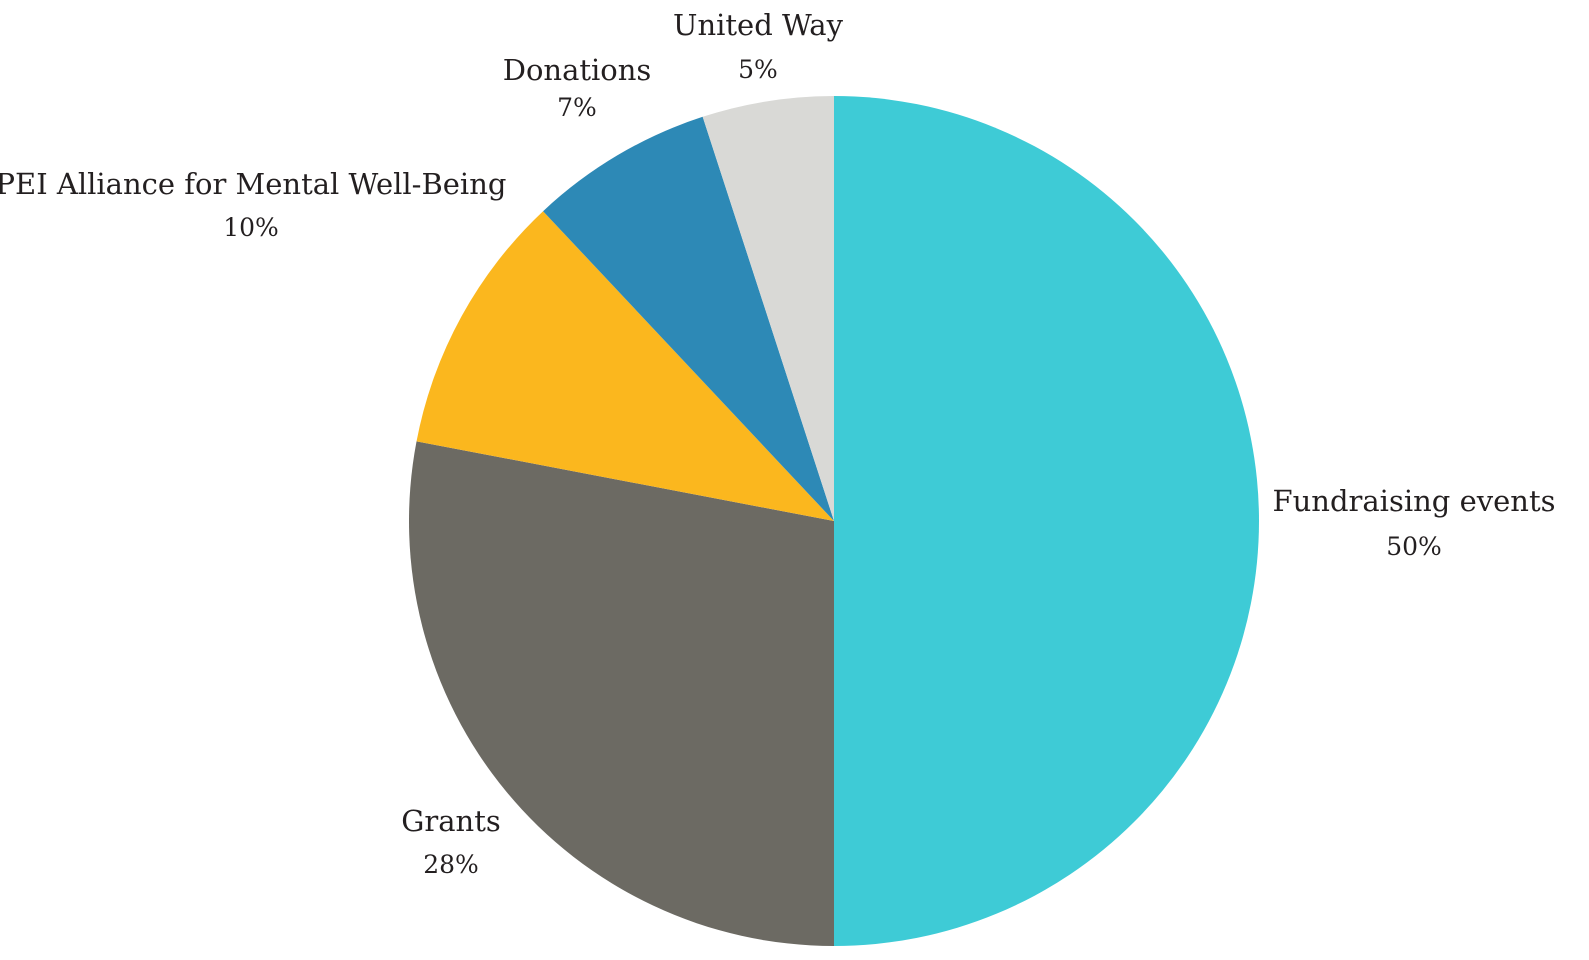 The image size is (1589, 960). Describe the element at coordinates (577, 70) in the screenshot. I see `slice-label-donations: Donations` at that location.